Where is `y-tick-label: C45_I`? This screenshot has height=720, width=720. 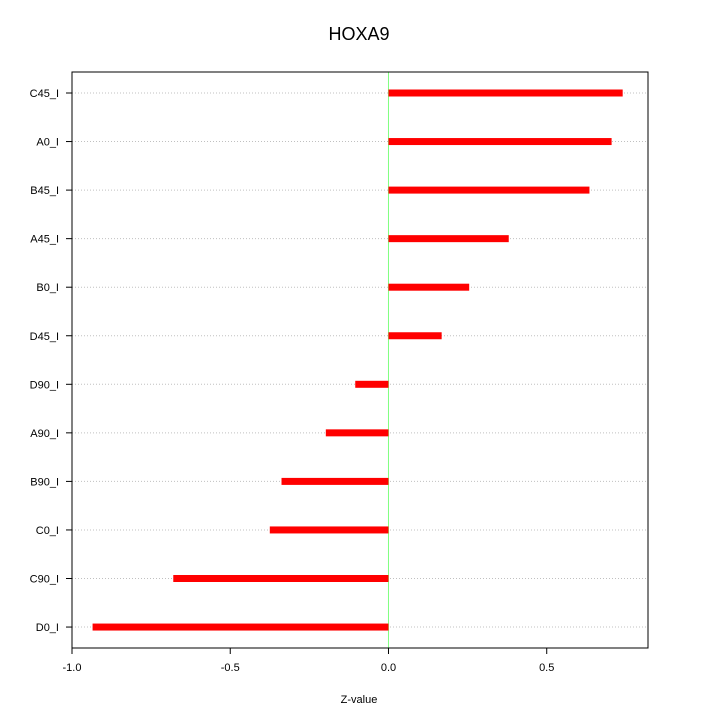 y-tick-label: C45_I is located at coordinates (44, 94).